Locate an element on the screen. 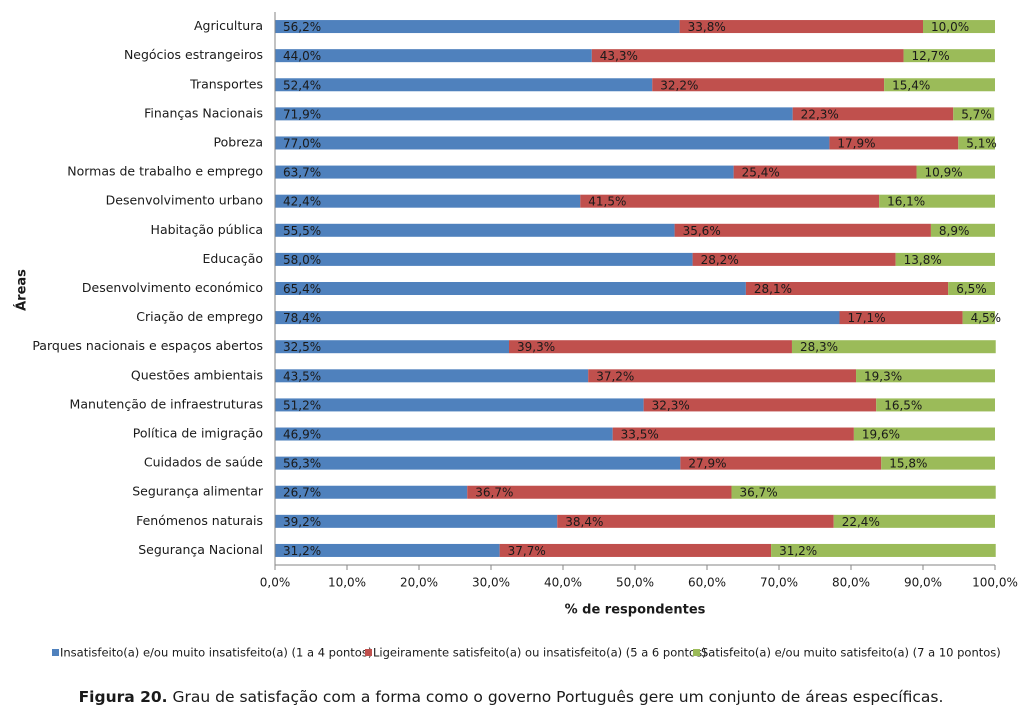 This screenshot has height=710, width=1023. data-label: 16,5% is located at coordinates (903, 405).